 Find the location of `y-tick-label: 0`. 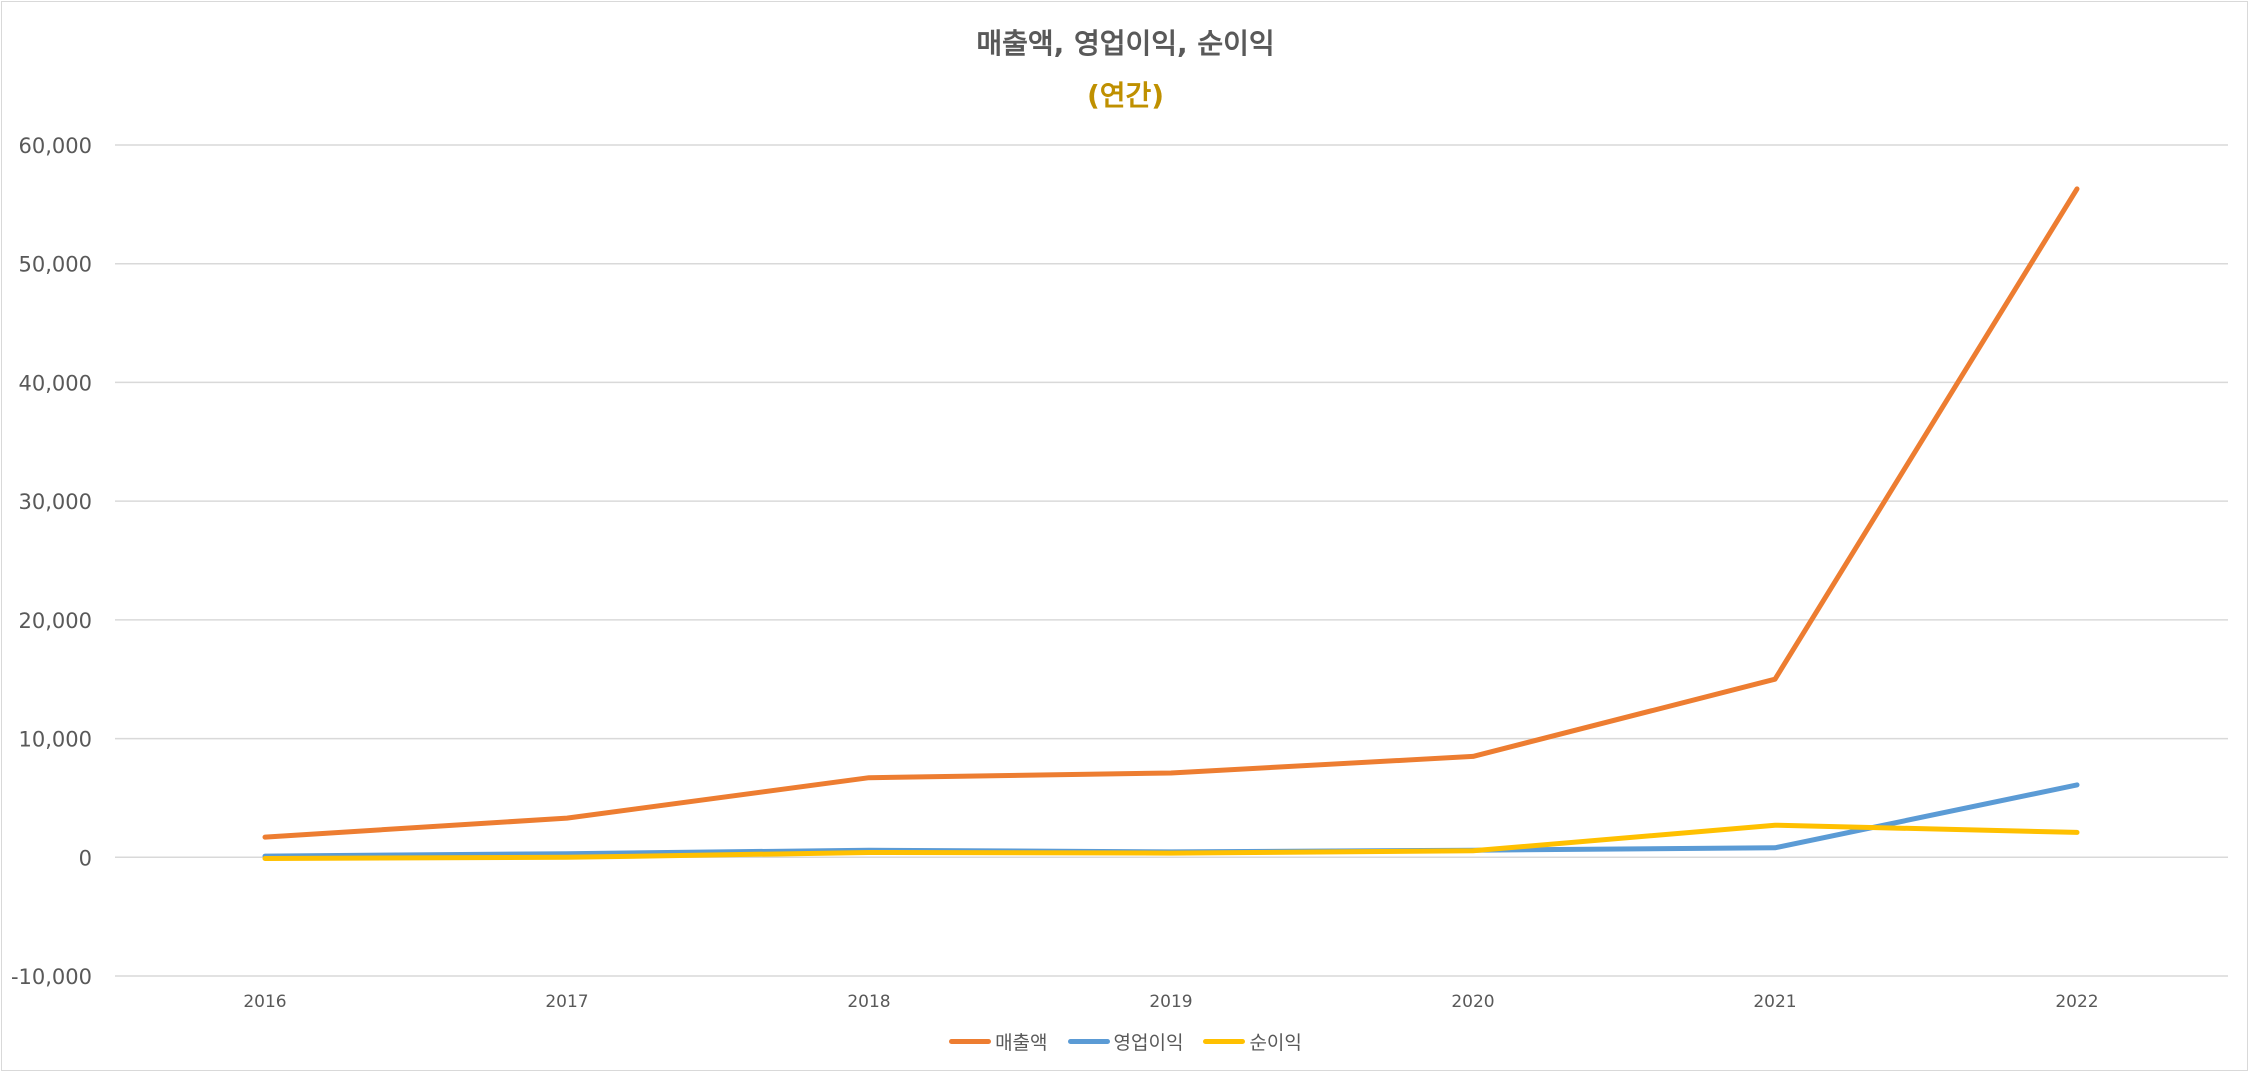

y-tick-label: 0 is located at coordinates (85, 858).